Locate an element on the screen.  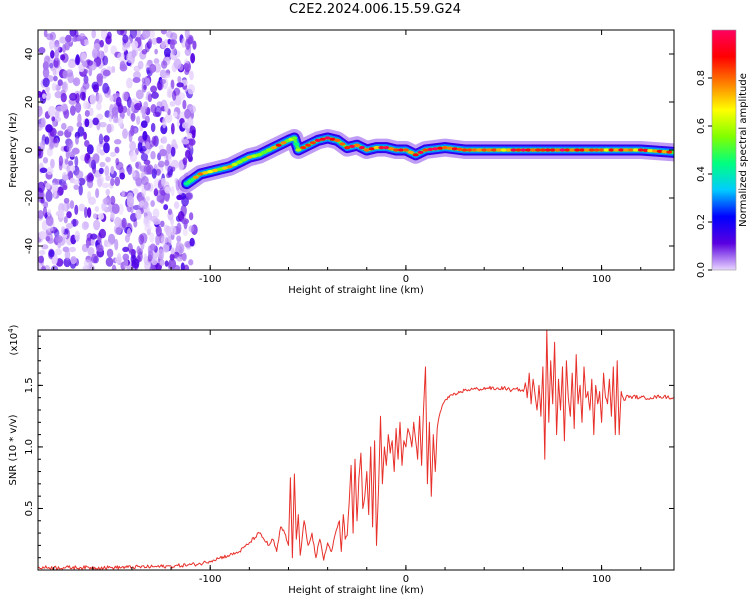
spectrogram-x-tick-label: -100 is located at coordinates (210, 279).